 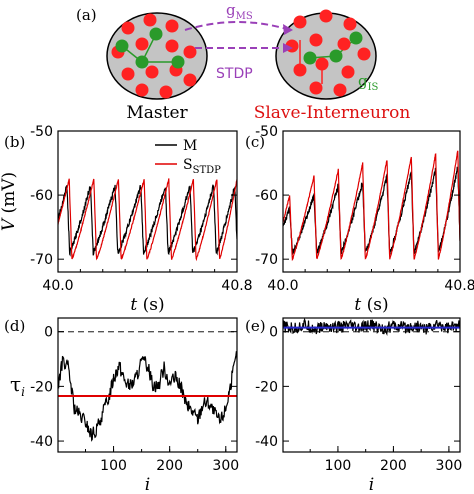 I want to click on panel-a-label: (a), so click(x=86, y=15).